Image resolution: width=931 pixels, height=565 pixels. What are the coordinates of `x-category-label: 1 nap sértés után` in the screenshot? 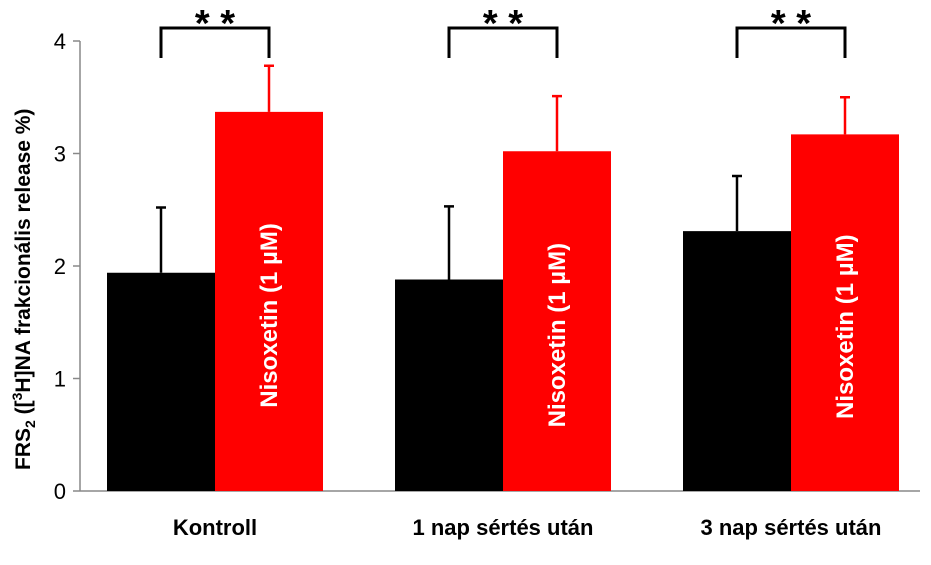 It's located at (503, 527).